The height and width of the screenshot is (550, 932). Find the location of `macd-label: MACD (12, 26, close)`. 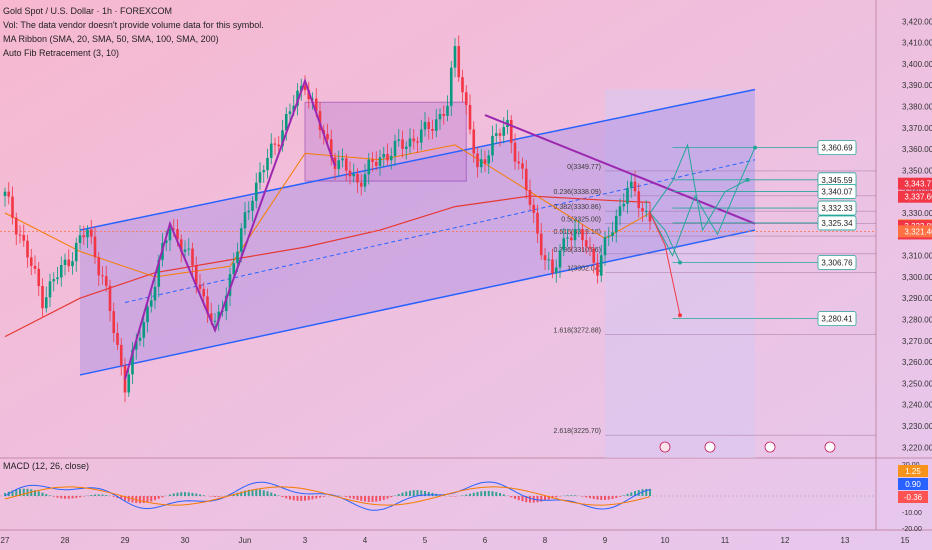

macd-label: MACD (12, 26, close) is located at coordinates (46, 466).